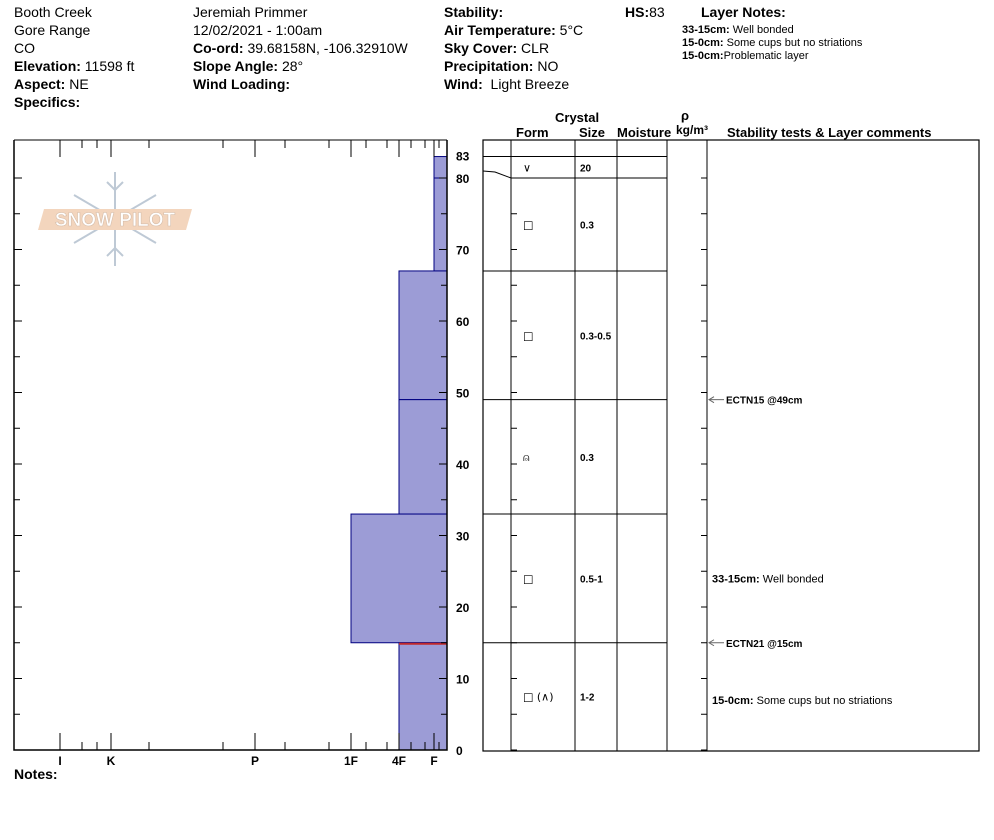 The image size is (994, 840). What do you see at coordinates (474, 12) in the screenshot?
I see `stability-label: Stability:` at bounding box center [474, 12].